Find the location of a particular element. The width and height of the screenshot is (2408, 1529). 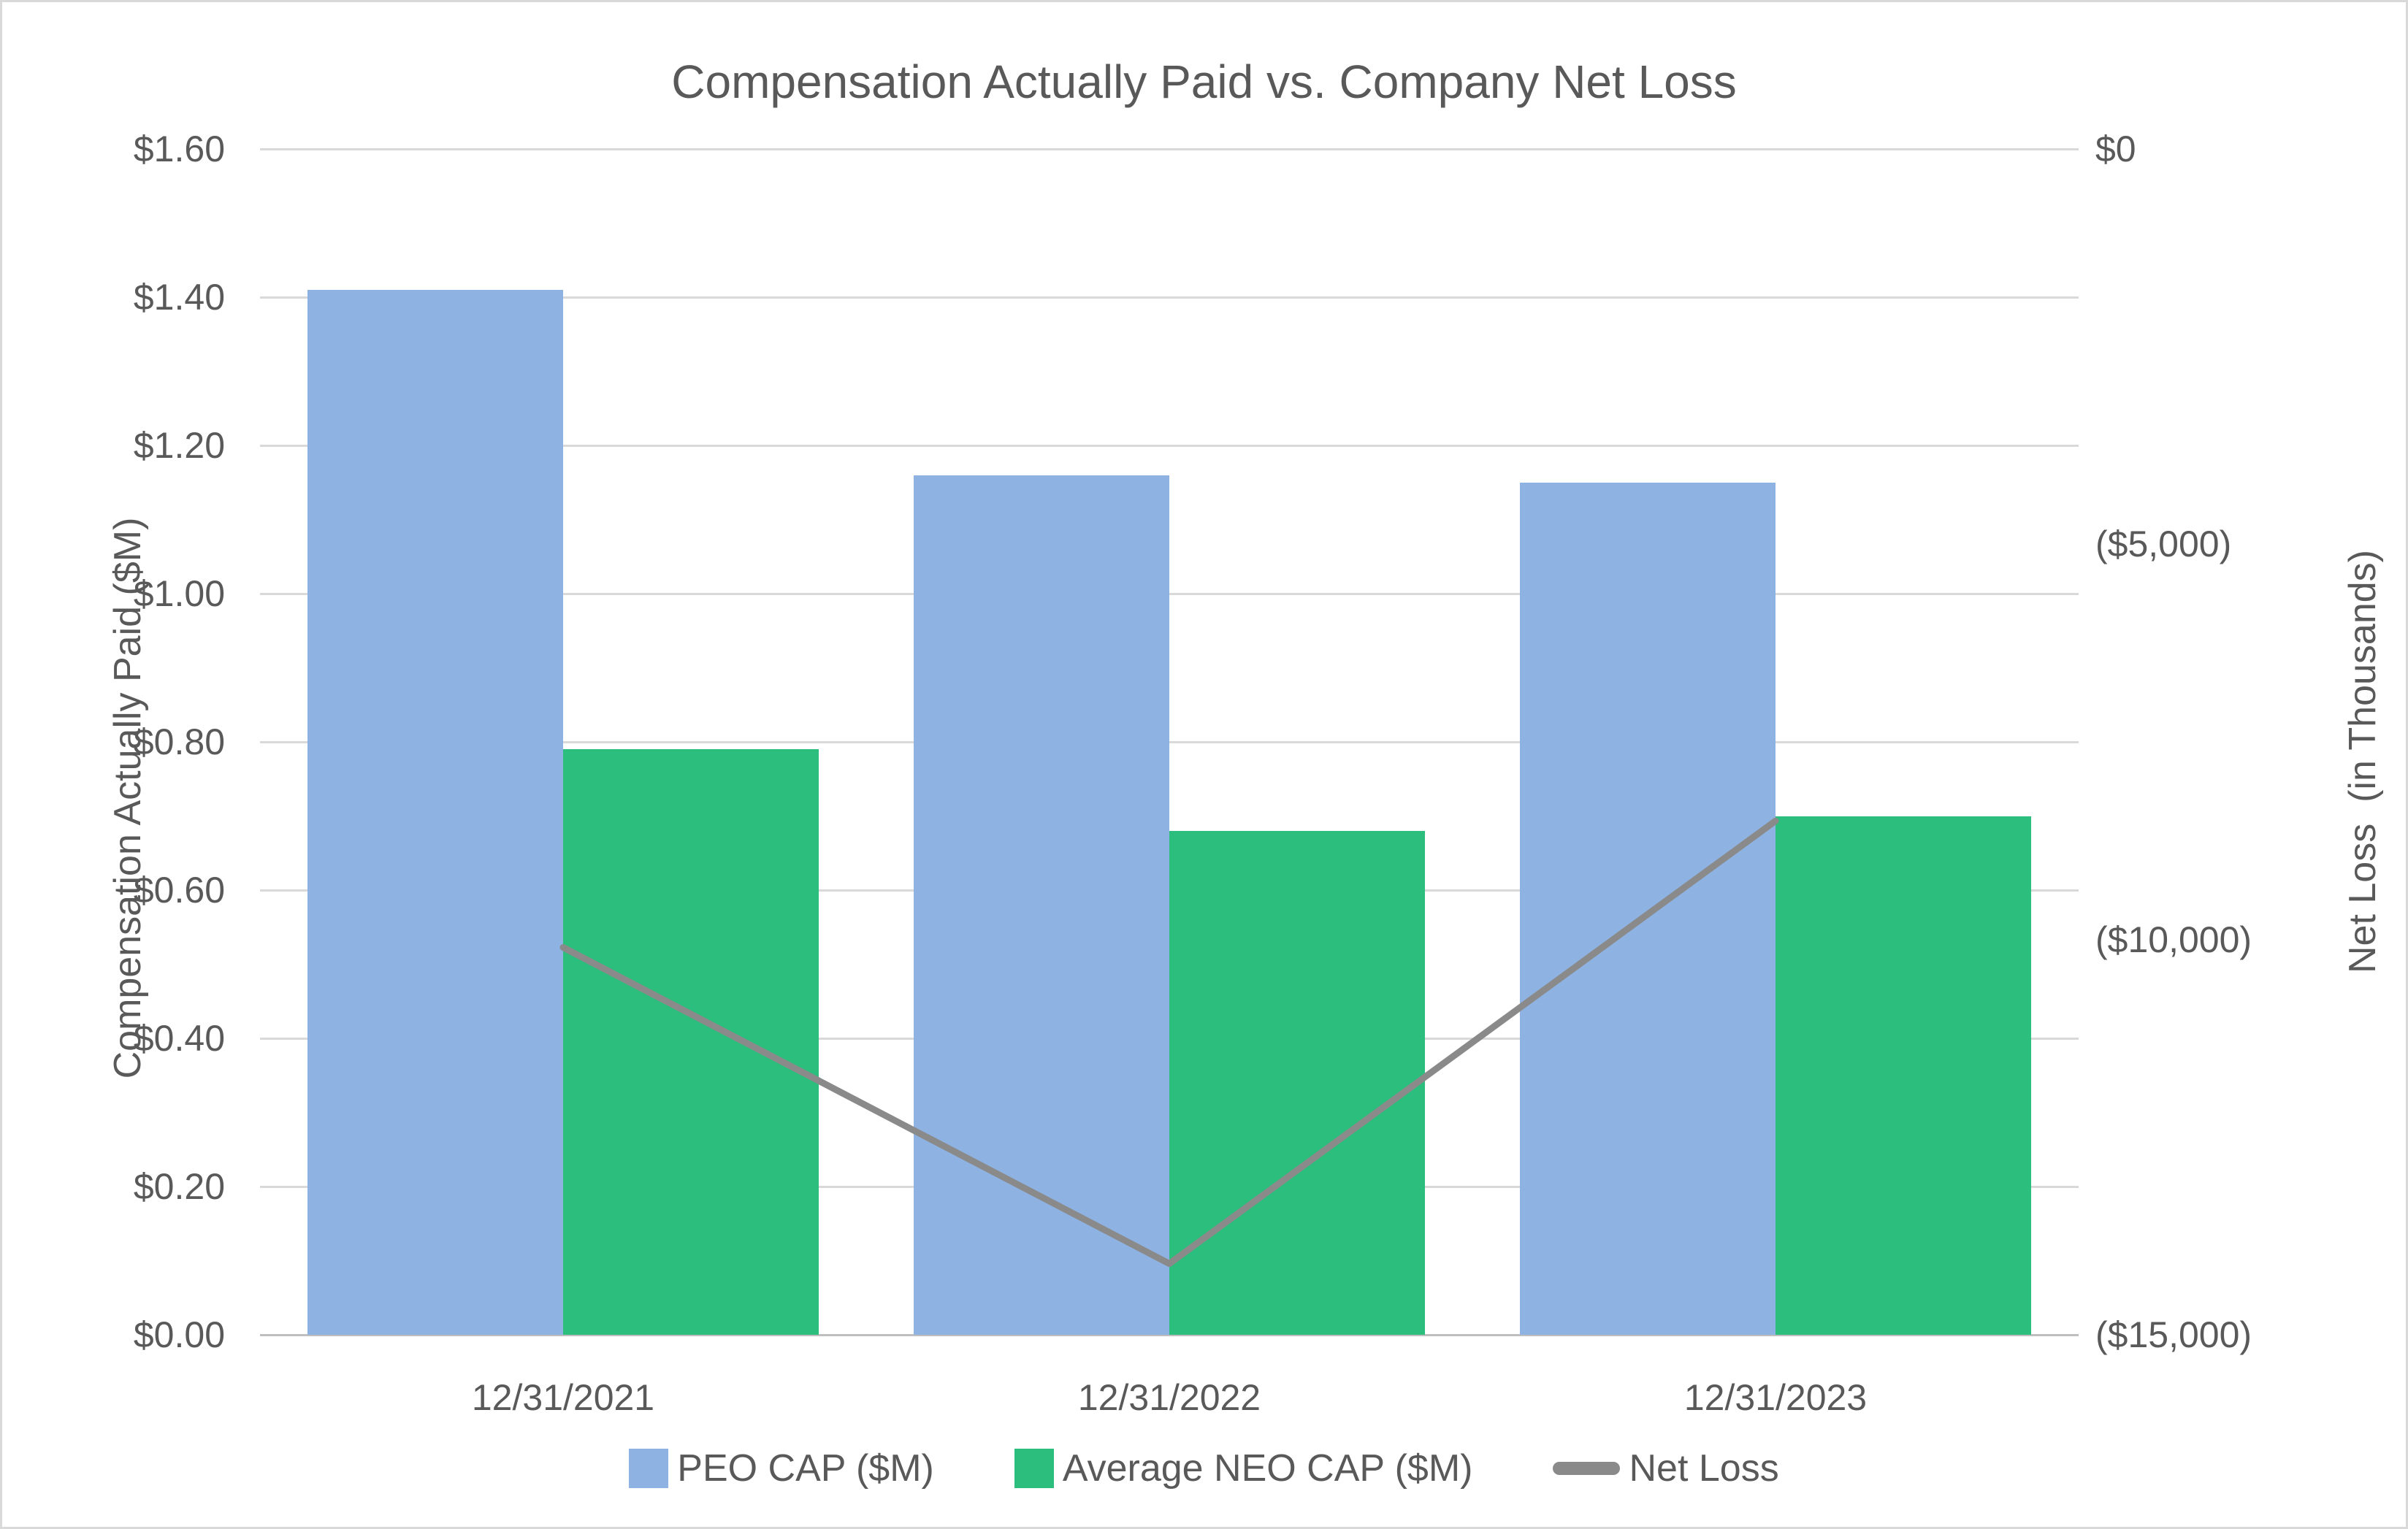

legend-item-net-loss: Net Loss is located at coordinates (1666, 1468).